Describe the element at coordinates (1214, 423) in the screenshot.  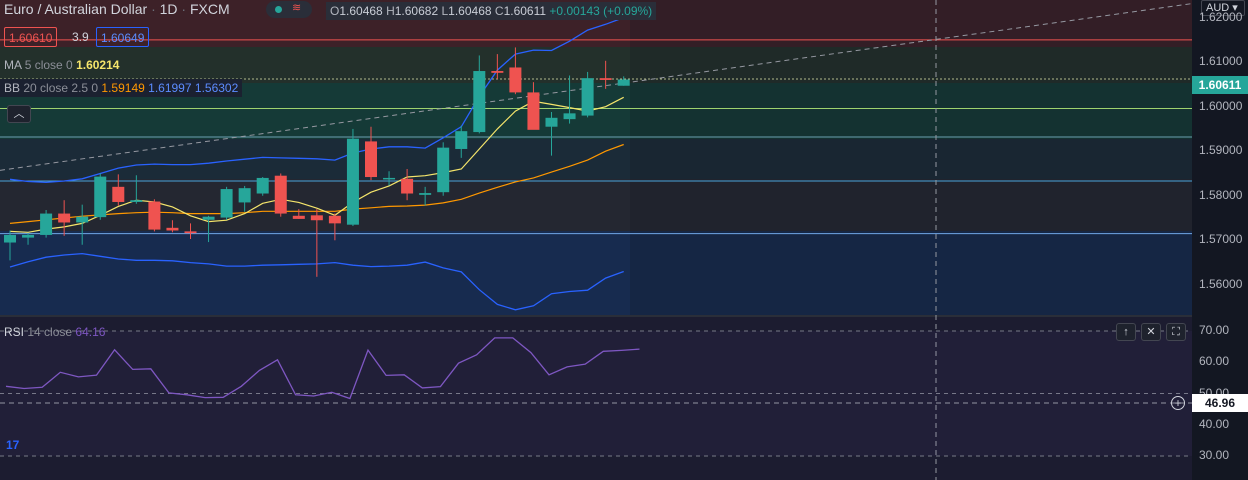
I see `rsi-tick: 40.00` at that location.